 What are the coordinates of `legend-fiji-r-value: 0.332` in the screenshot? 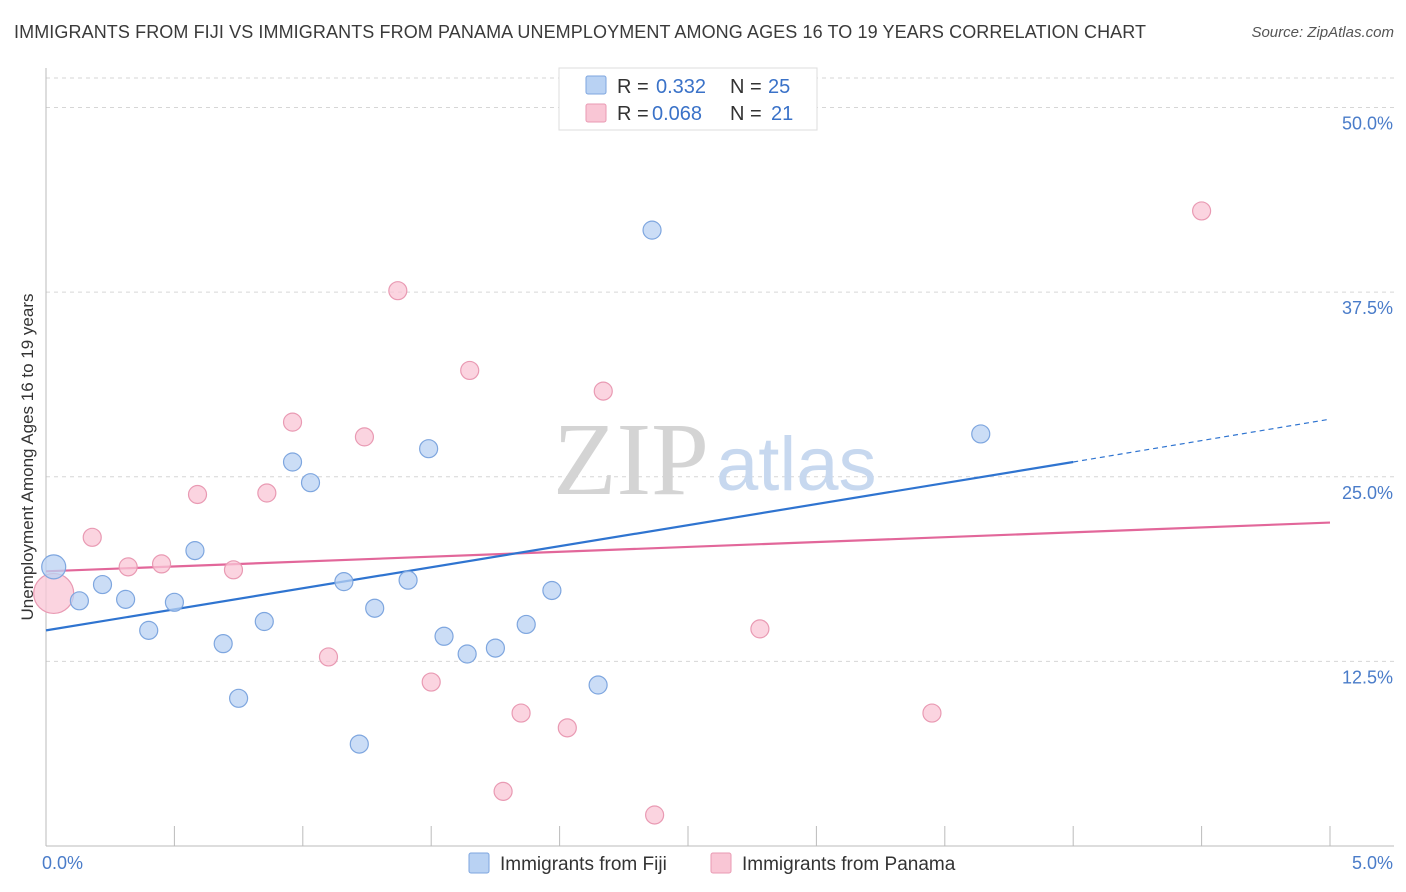 It's located at (681, 87).